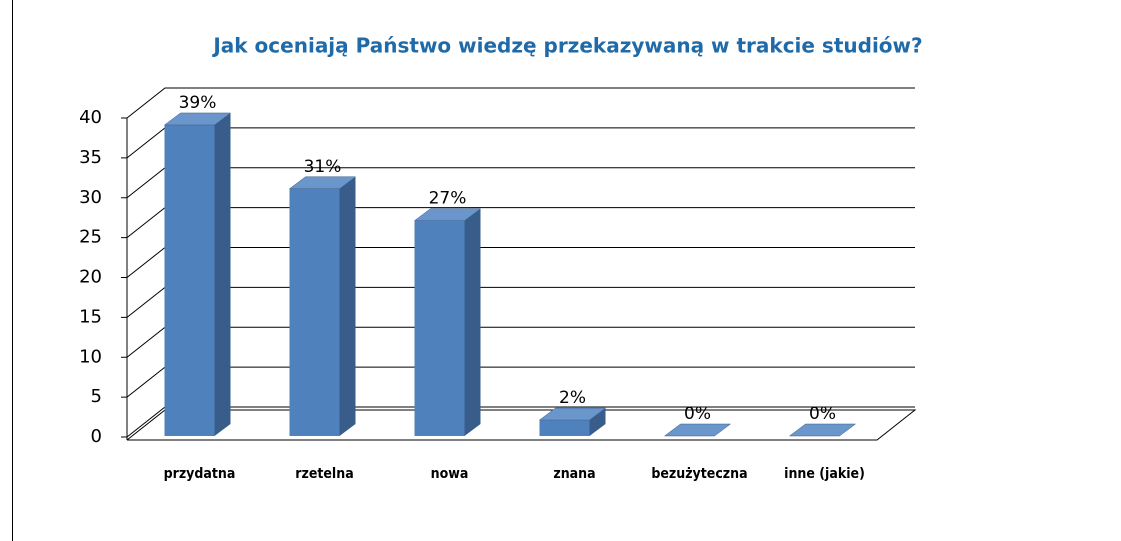 Image resolution: width=1121 pixels, height=541 pixels. I want to click on x-tick-label: rzetelna, so click(324, 474).